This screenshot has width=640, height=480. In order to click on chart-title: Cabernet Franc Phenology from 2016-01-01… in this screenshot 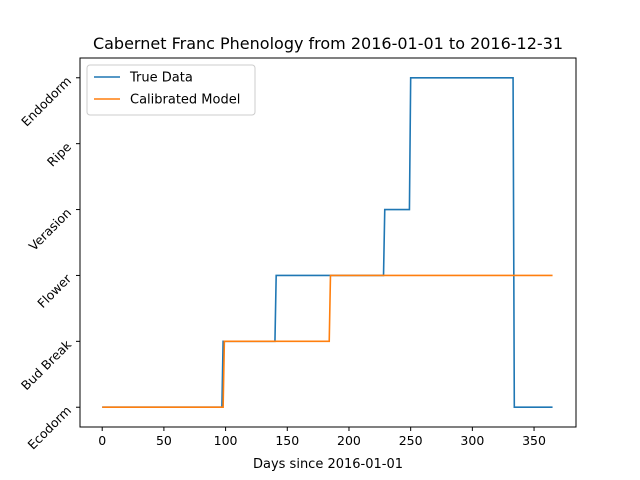, I will do `click(328, 43)`.